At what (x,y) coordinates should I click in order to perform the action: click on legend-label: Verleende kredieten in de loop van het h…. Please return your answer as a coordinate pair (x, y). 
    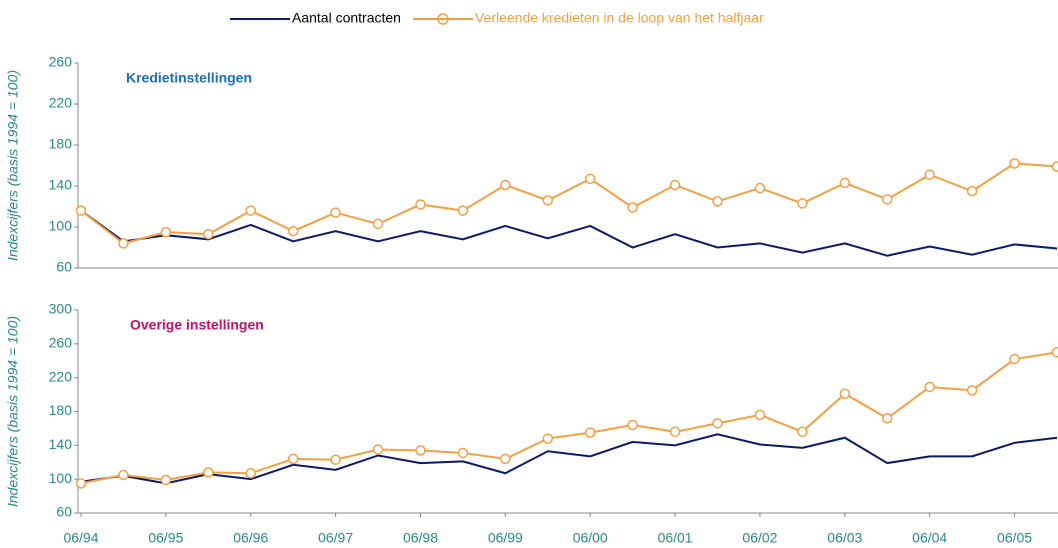
    Looking at the image, I should click on (619, 18).